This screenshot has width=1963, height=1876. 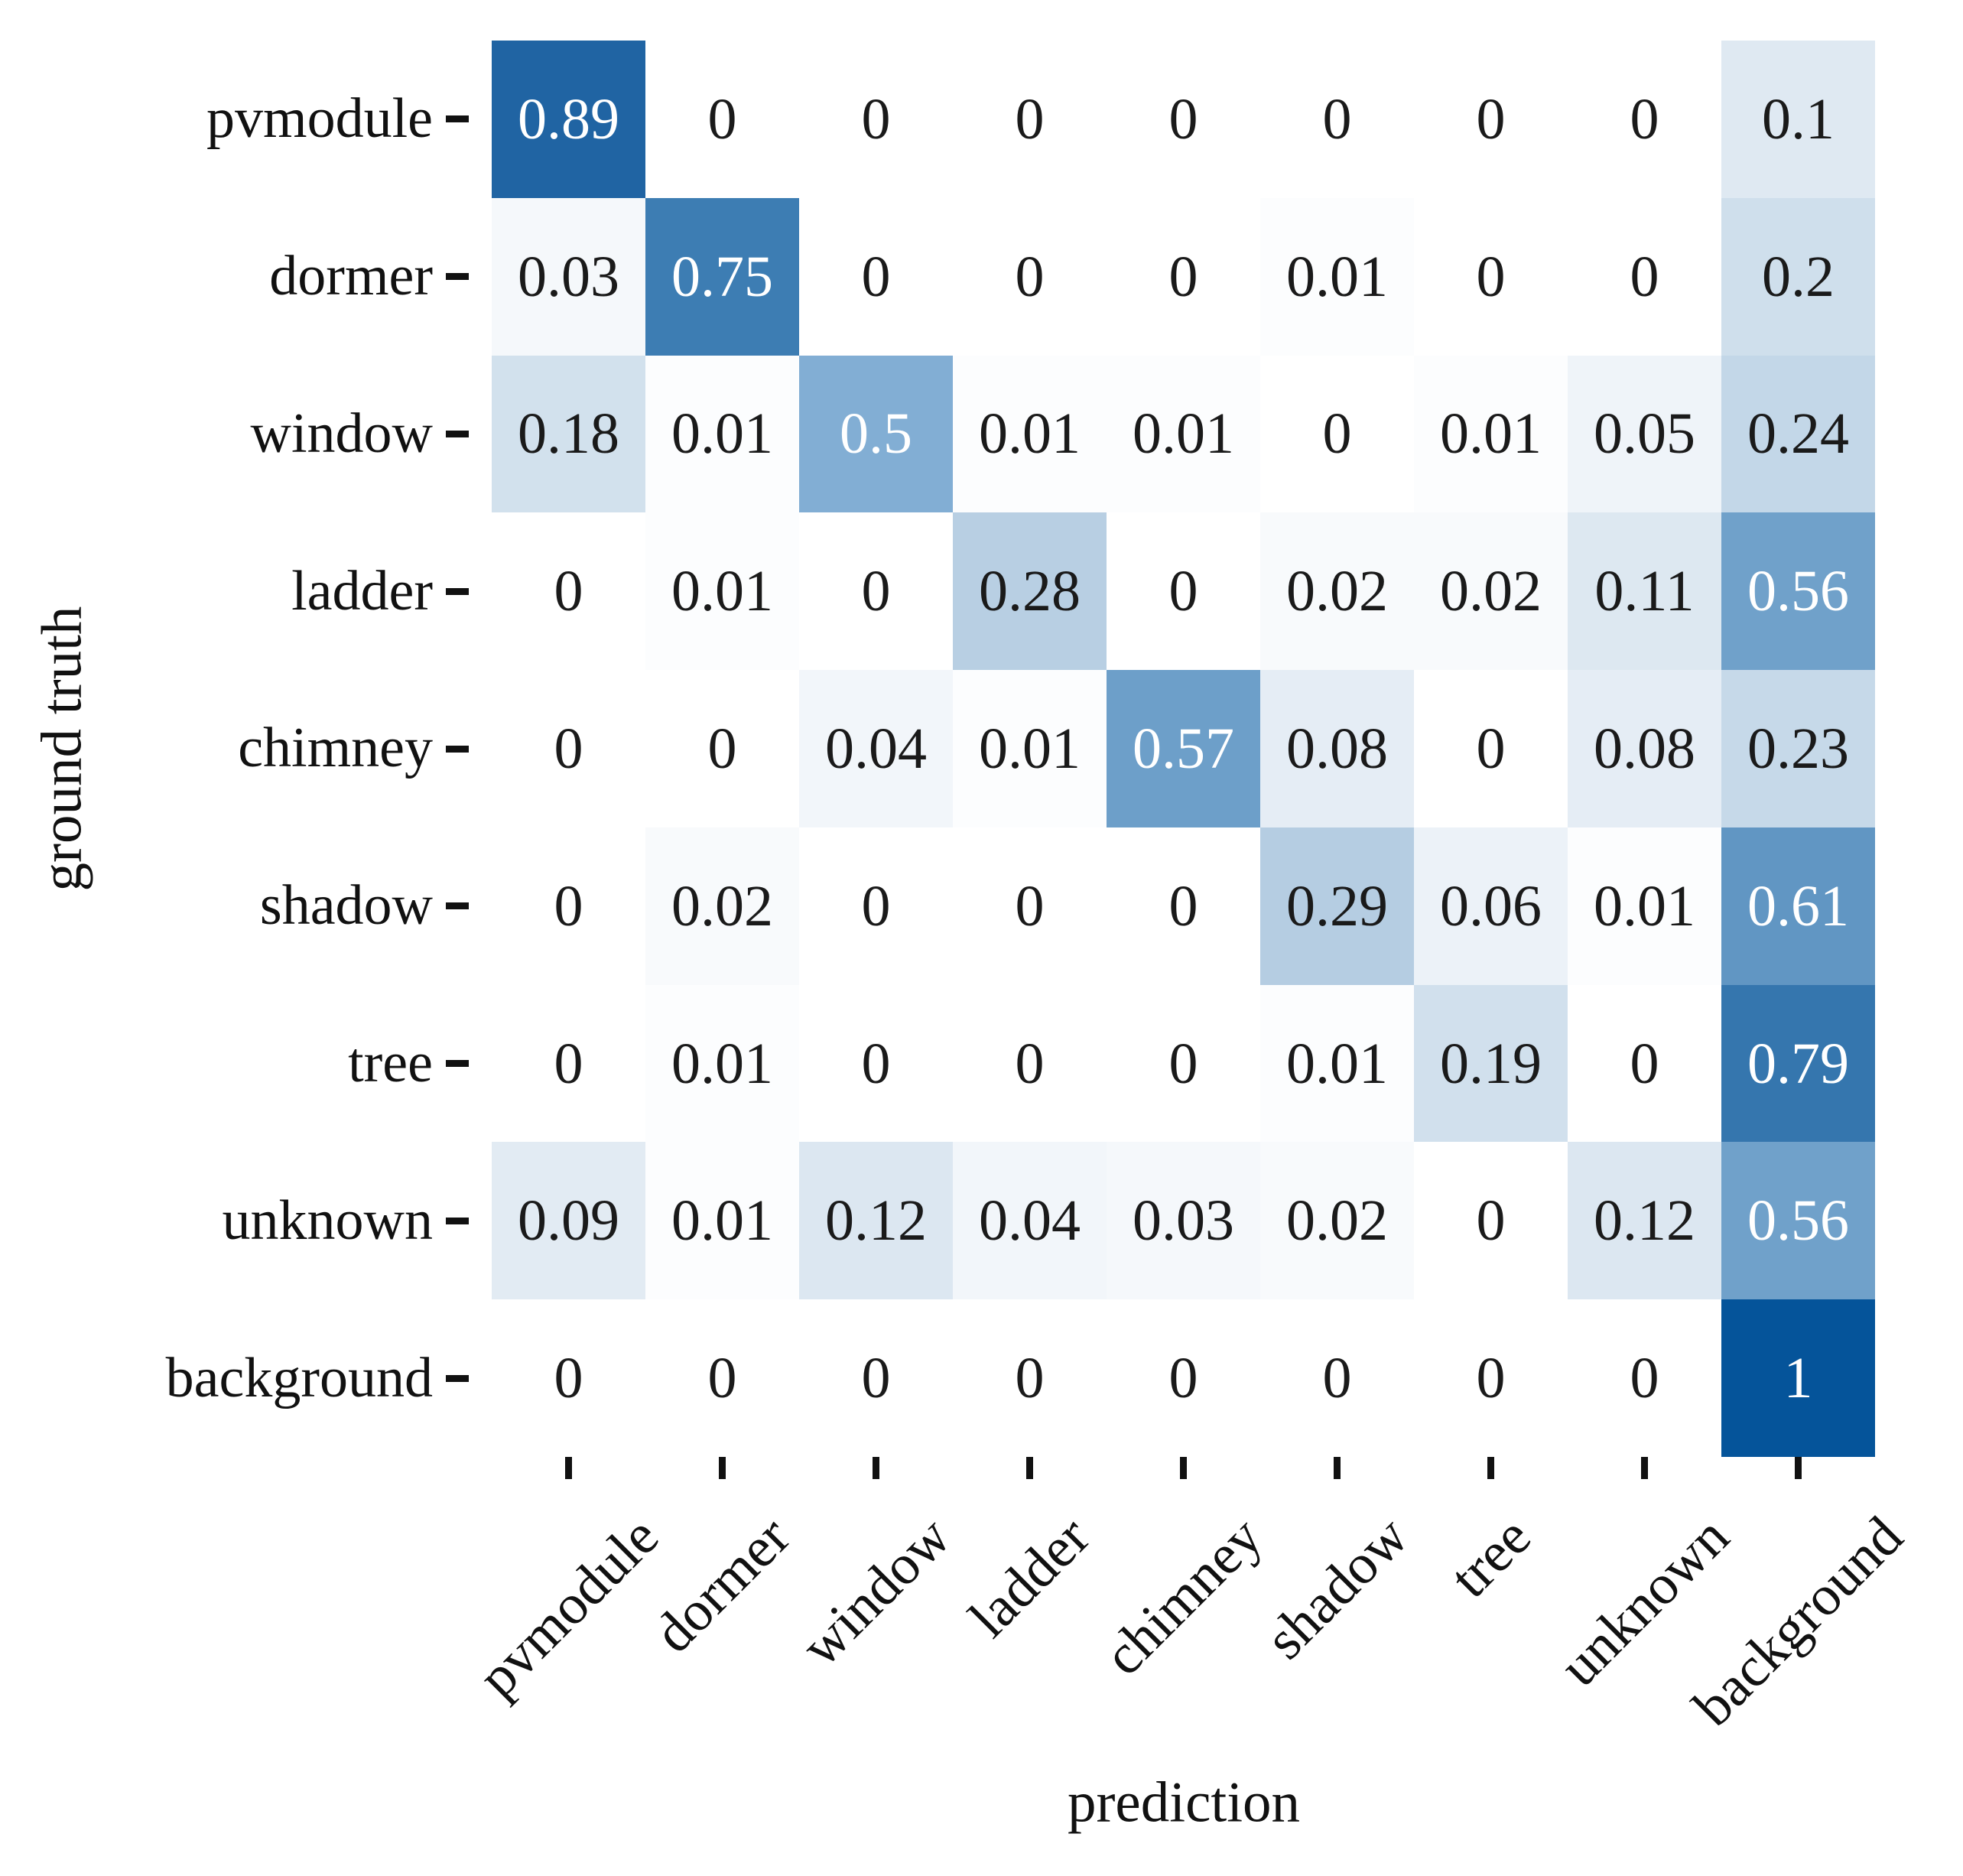 I want to click on matrix-cell-pvmodule-shadow: 0, so click(x=1337, y=119).